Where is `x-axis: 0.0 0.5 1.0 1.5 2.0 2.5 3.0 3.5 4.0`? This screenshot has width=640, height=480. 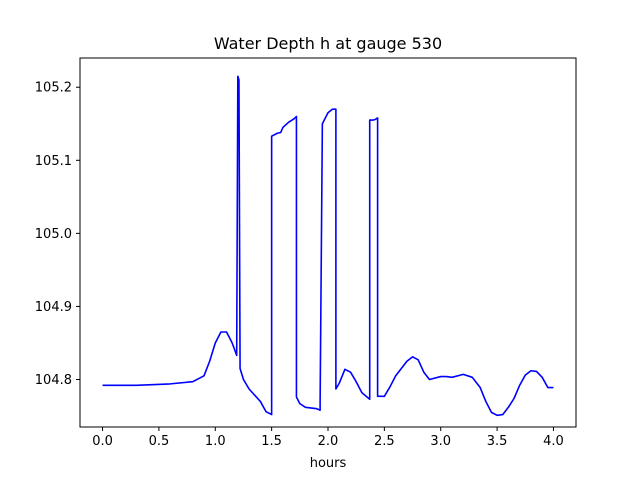
x-axis: 0.0 0.5 1.0 1.5 2.0 2.5 3.0 3.5 4.0 is located at coordinates (328, 438).